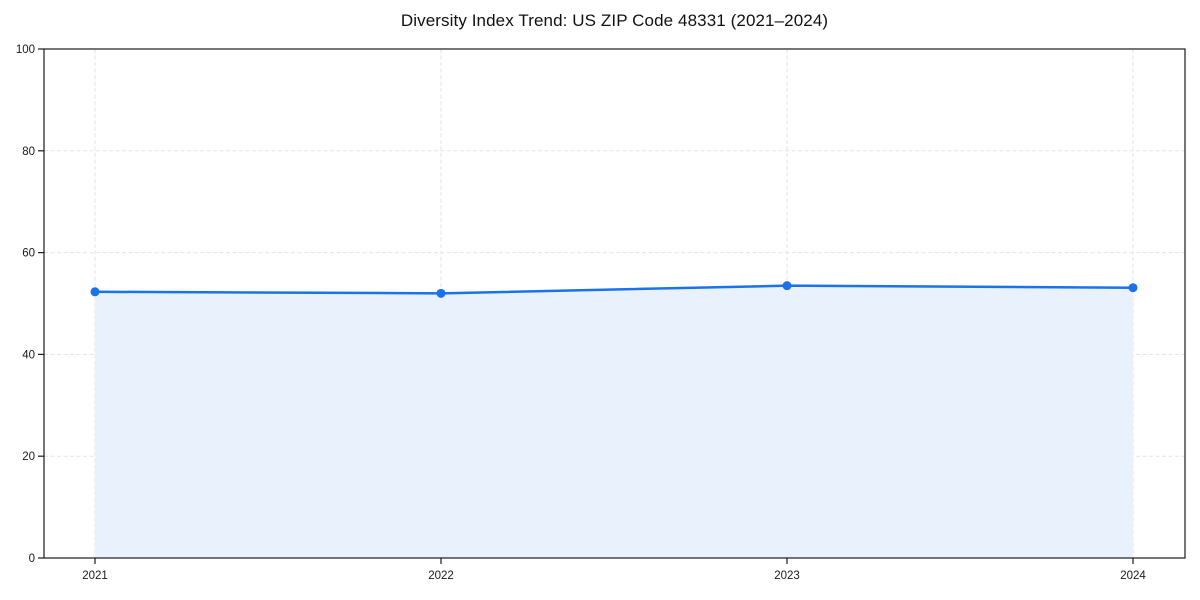 The width and height of the screenshot is (1200, 600). Describe the element at coordinates (441, 576) in the screenshot. I see `x-axis-tick-label: 2022` at that location.